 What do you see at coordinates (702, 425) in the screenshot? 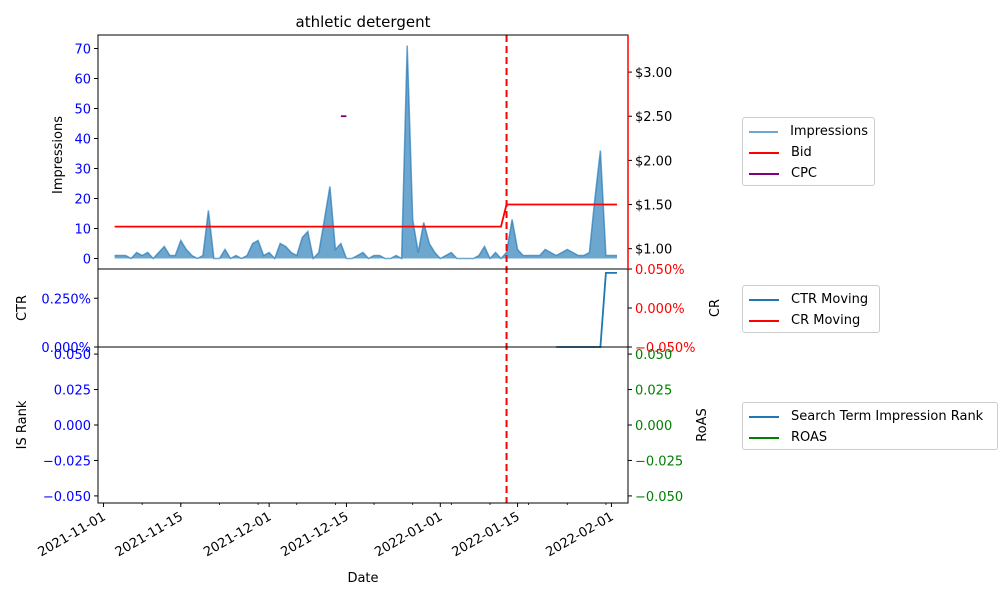
I see `roas-axis-label: RoAS` at bounding box center [702, 425].